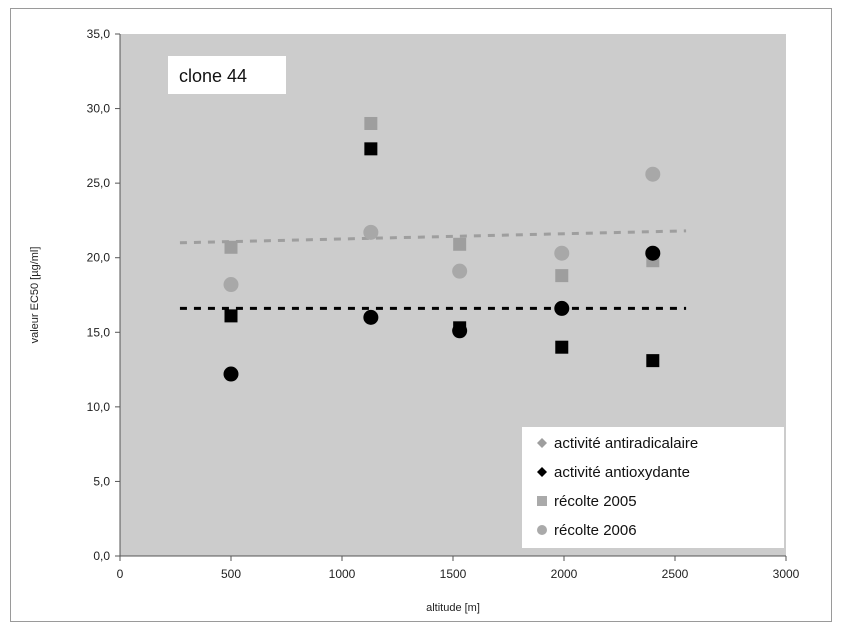 This screenshot has width=845, height=629. I want to click on x-tick-label: 1500, so click(453, 574).